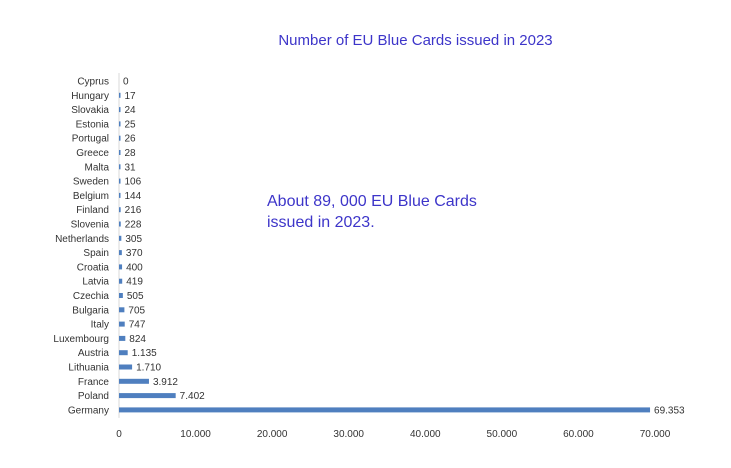 The image size is (731, 468). Describe the element at coordinates (165, 382) in the screenshot. I see `data-label: 3.912` at that location.